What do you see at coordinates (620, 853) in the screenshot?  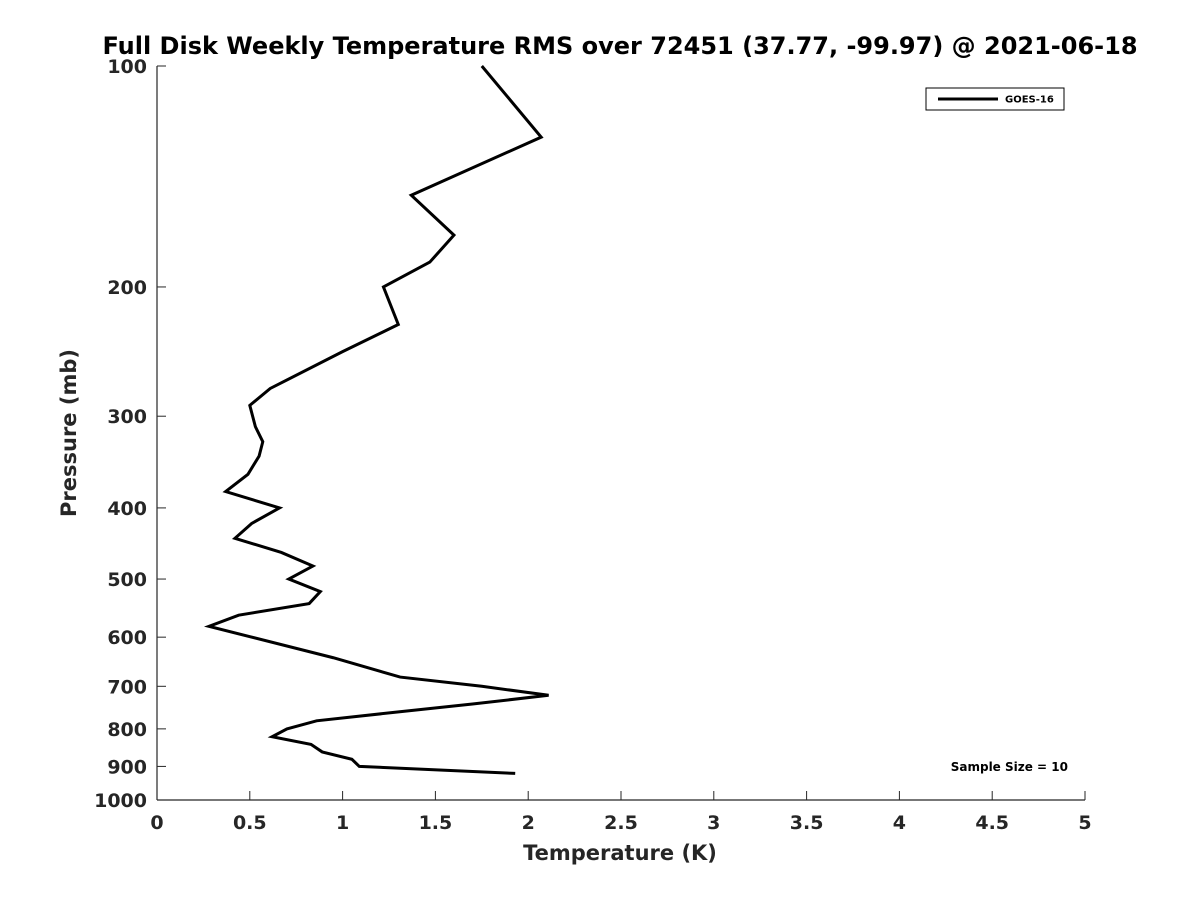 I see `x-axis-label: Temperature (K)` at bounding box center [620, 853].